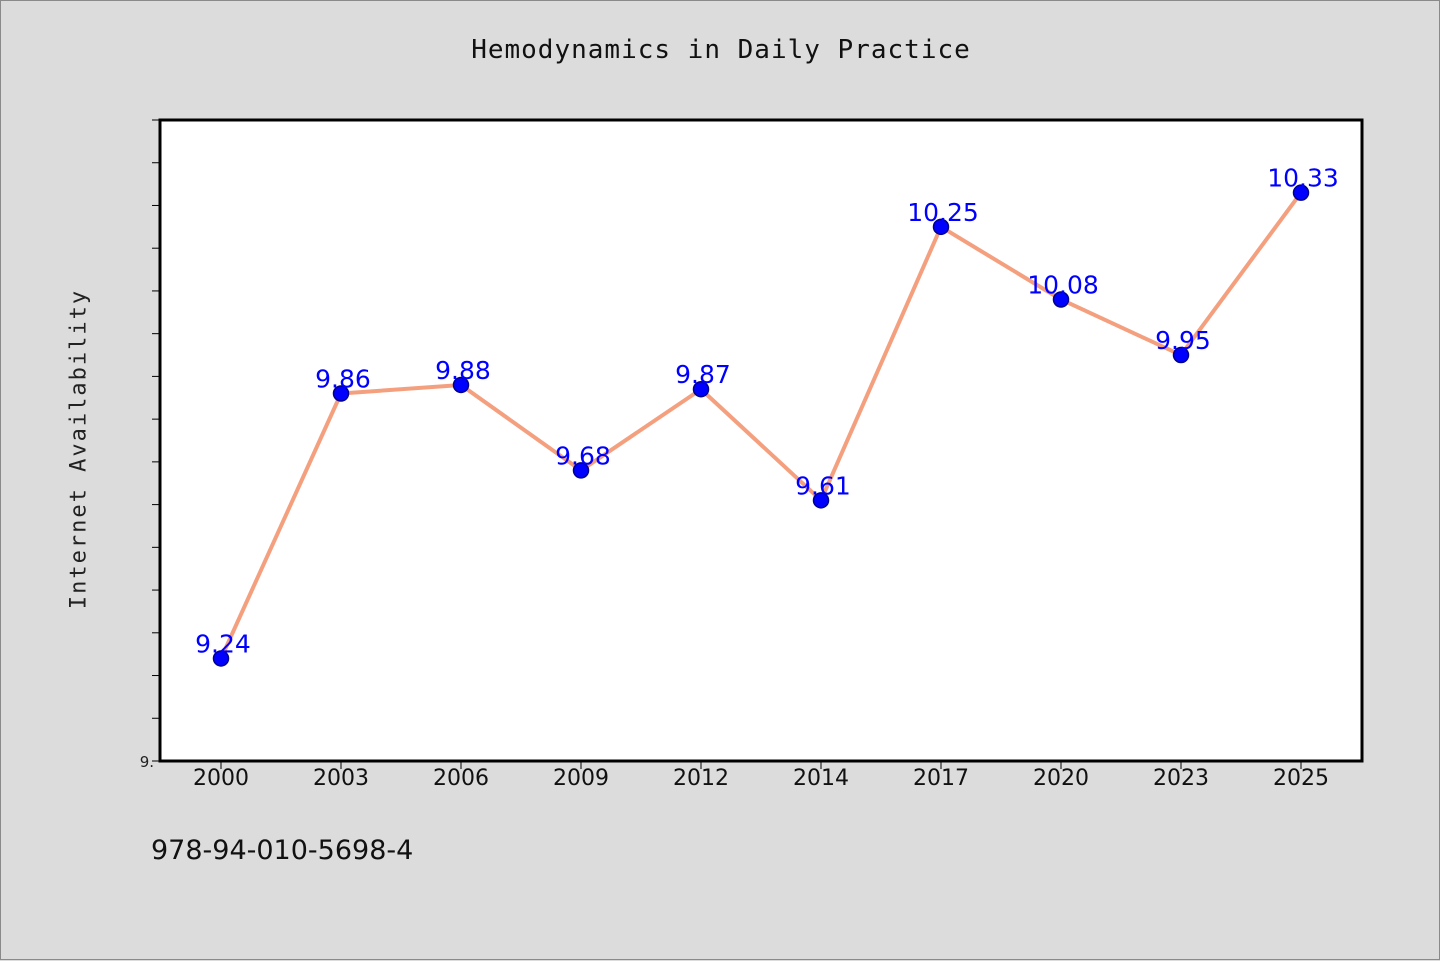 This screenshot has width=1440, height=961. Describe the element at coordinates (701, 778) in the screenshot. I see `x-tick-label: 2012` at that location.